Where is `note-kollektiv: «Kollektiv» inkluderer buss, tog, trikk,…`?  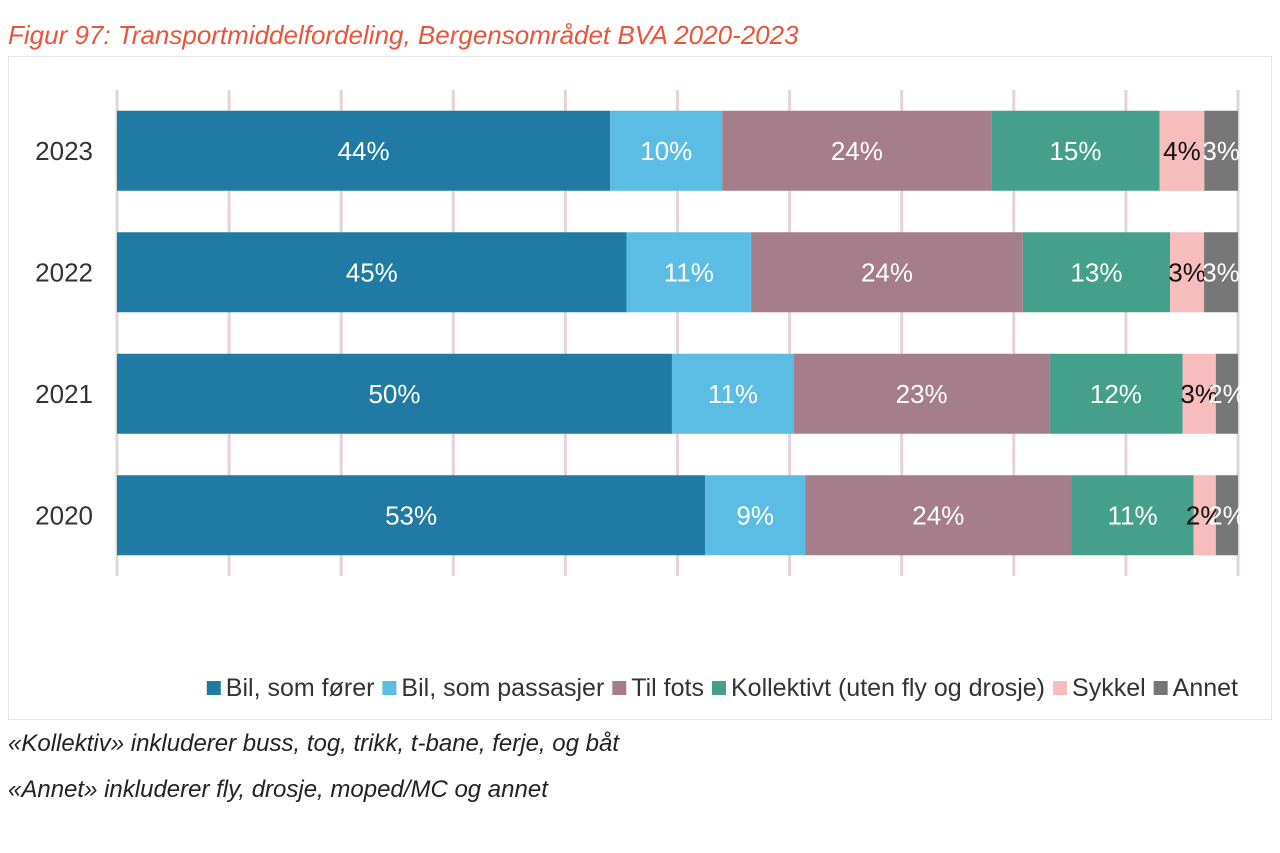 note-kollektiv: «Kollektiv» inkluderer buss, tog, trikk,… is located at coordinates (313, 743).